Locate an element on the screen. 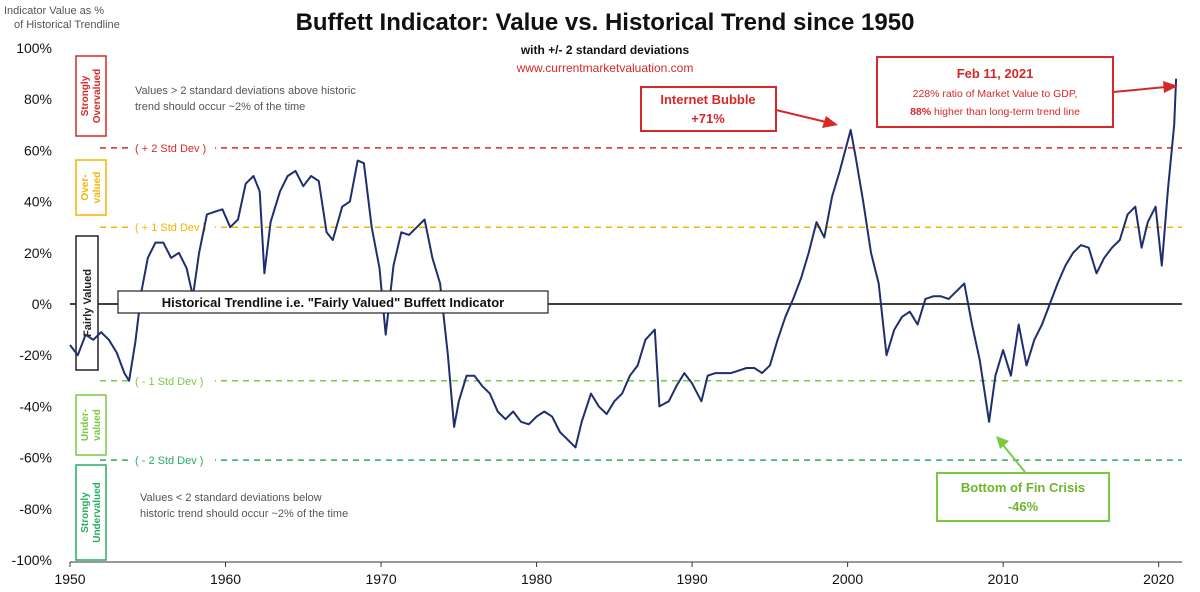  reference-line-label: ( - 2 Std Dev ) is located at coordinates (169, 461).